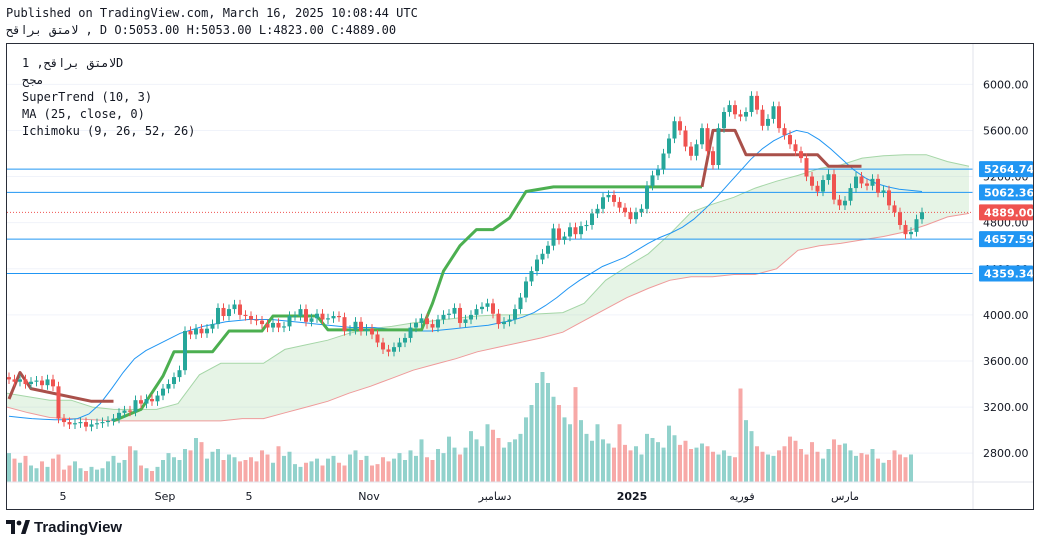 The width and height of the screenshot is (1044, 546). I want to click on legend-supertrend: SuperTrend (10, 3), so click(87, 97).